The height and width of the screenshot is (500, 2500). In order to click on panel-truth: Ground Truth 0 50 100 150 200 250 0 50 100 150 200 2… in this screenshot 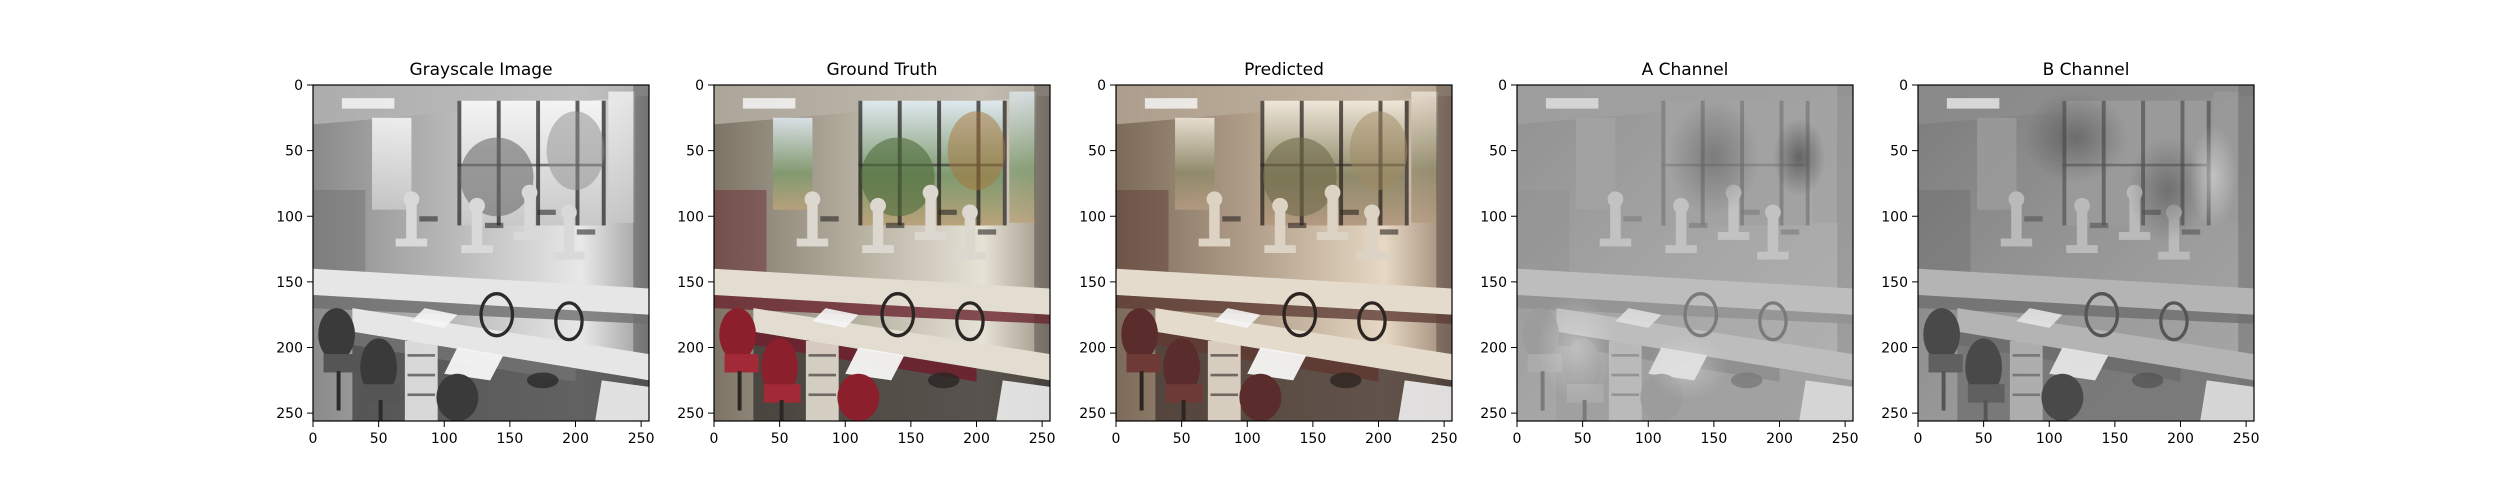, I will do `click(866, 253)`.